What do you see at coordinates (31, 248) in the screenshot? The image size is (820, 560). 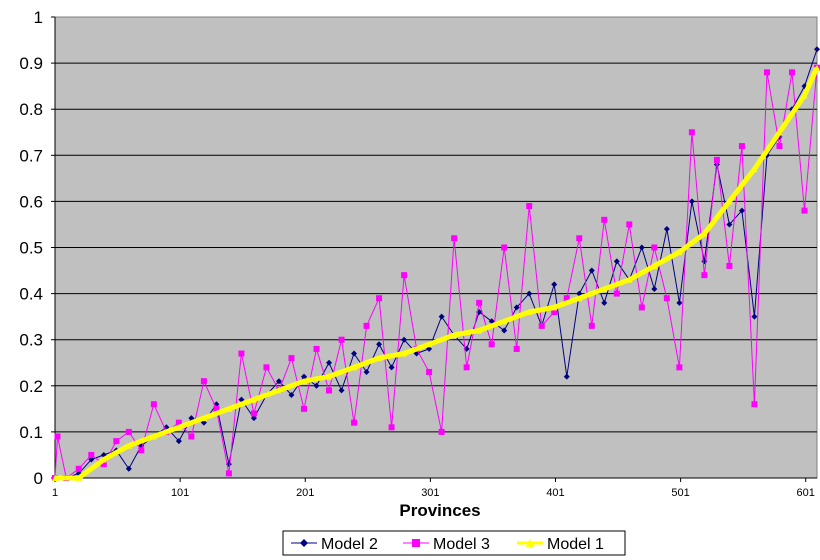 I see `y-tick-label: 0.5` at bounding box center [31, 248].